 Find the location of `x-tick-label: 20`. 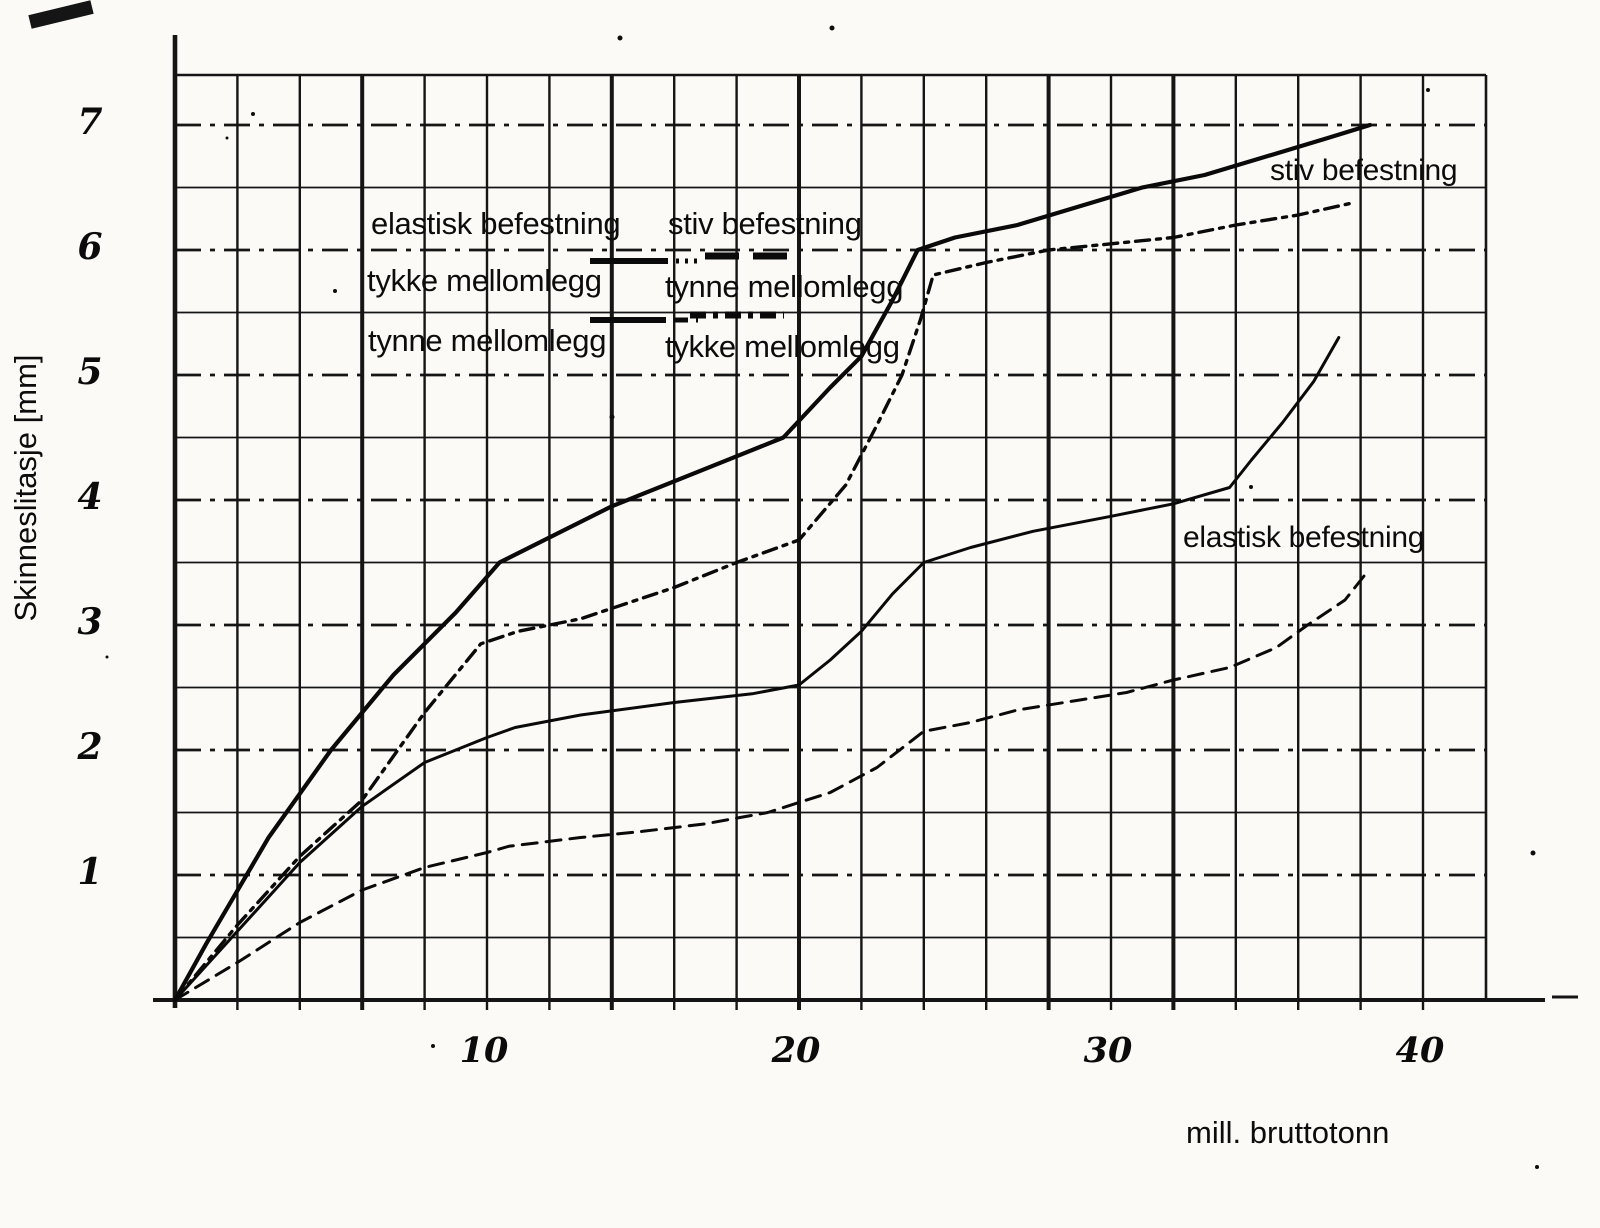

x-tick-label: 20 is located at coordinates (796, 1050).